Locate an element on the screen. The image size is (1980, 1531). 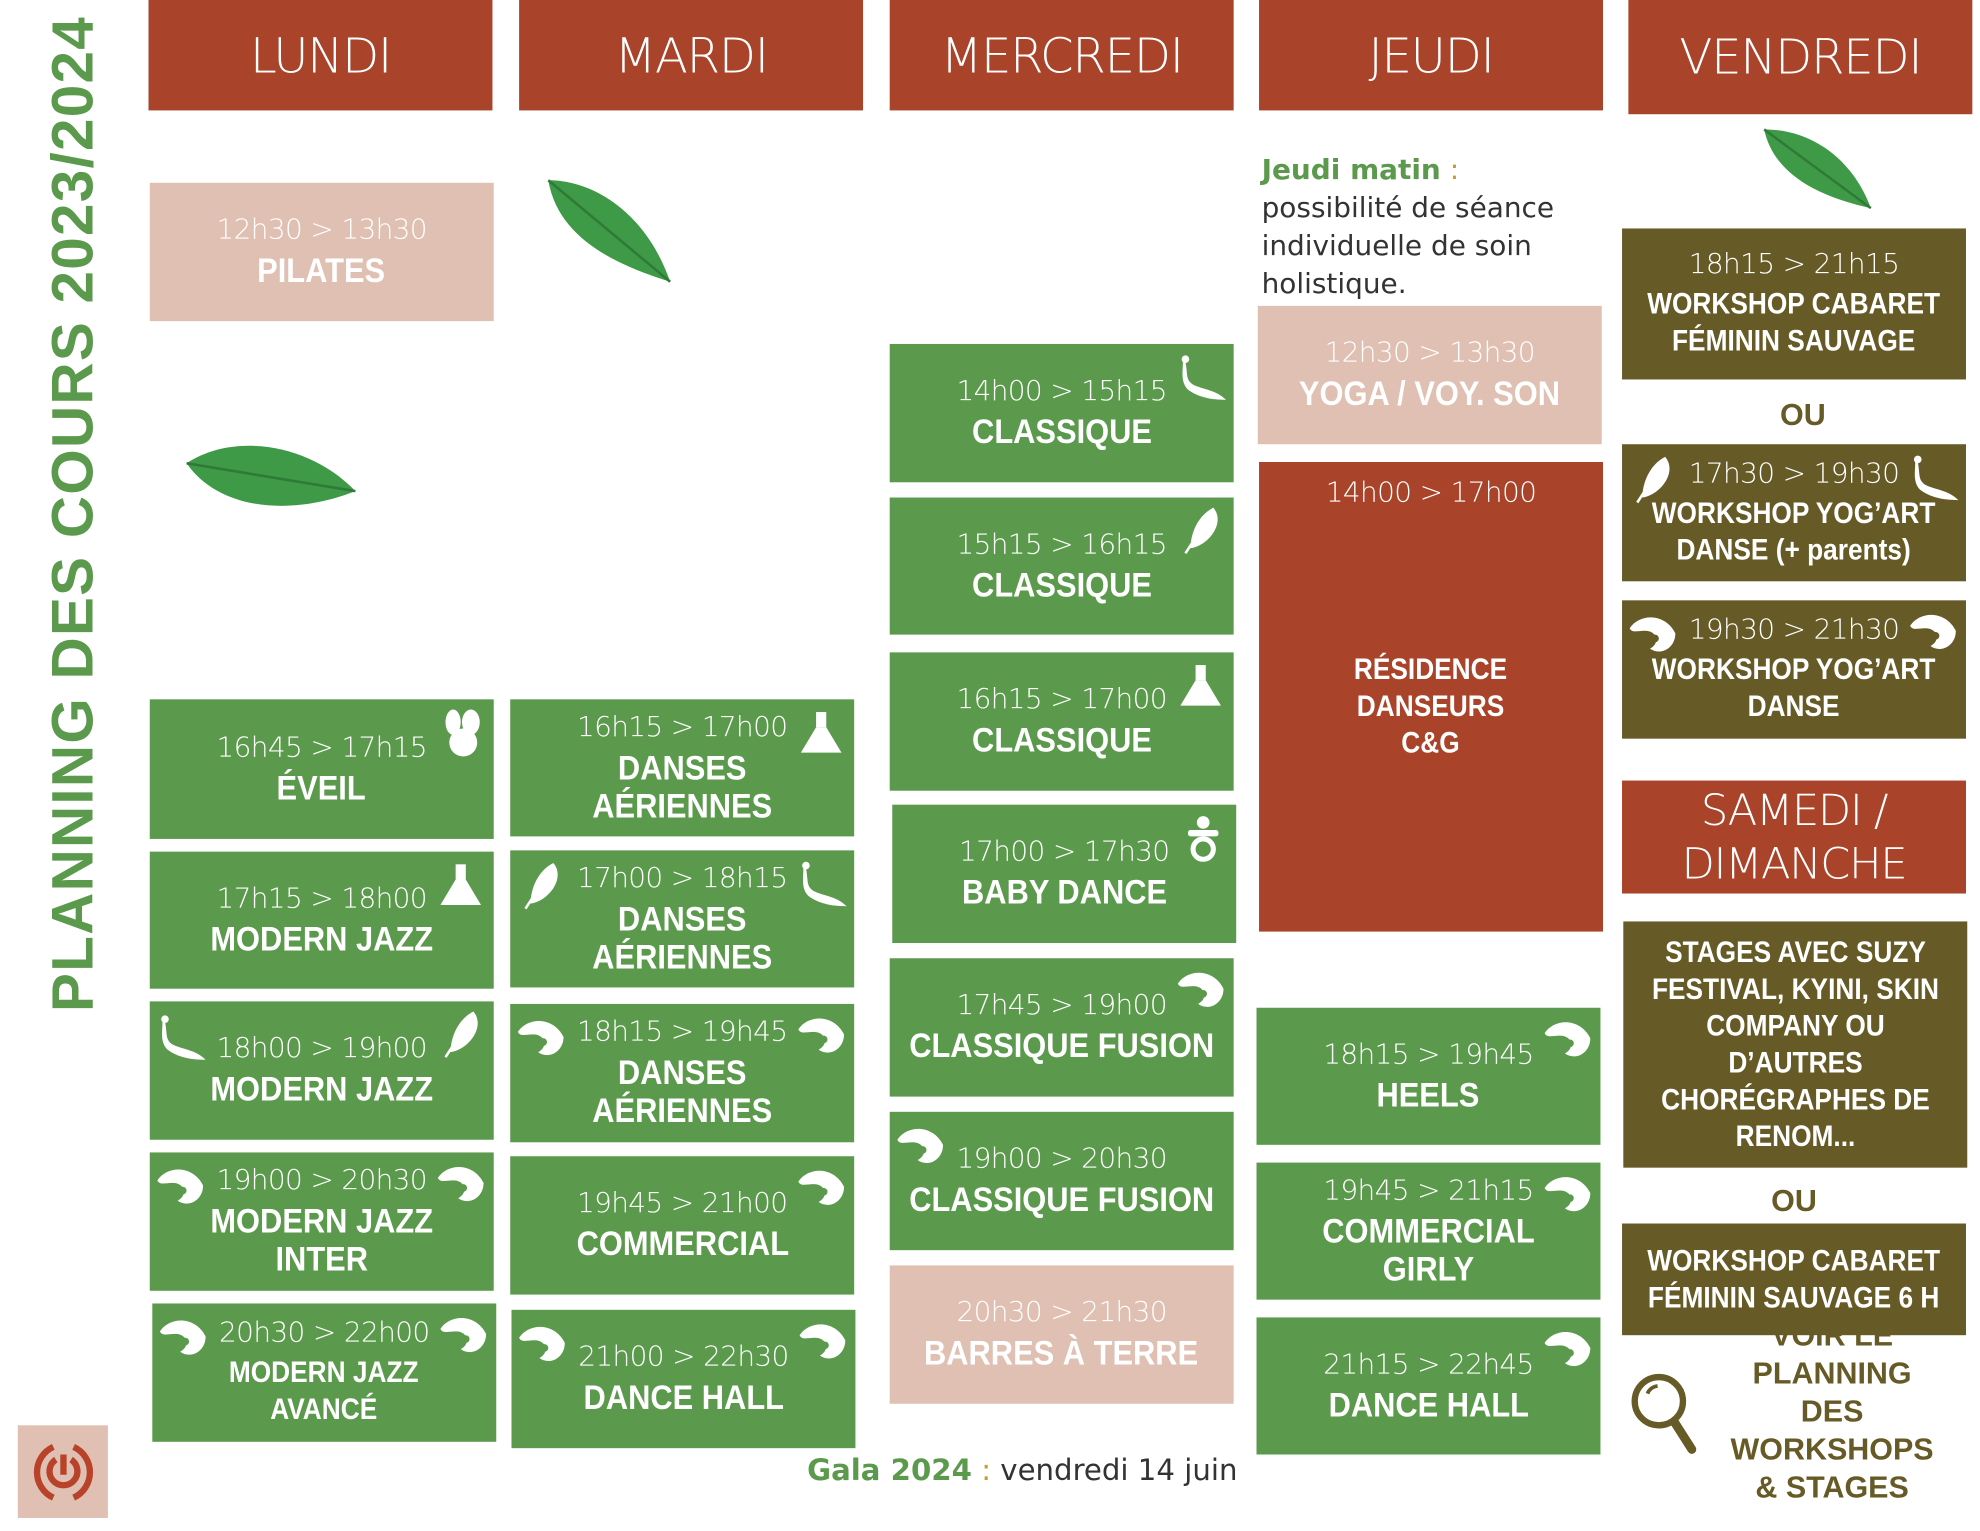
class-time: 12h30 > 13h30 is located at coordinates (322, 230).